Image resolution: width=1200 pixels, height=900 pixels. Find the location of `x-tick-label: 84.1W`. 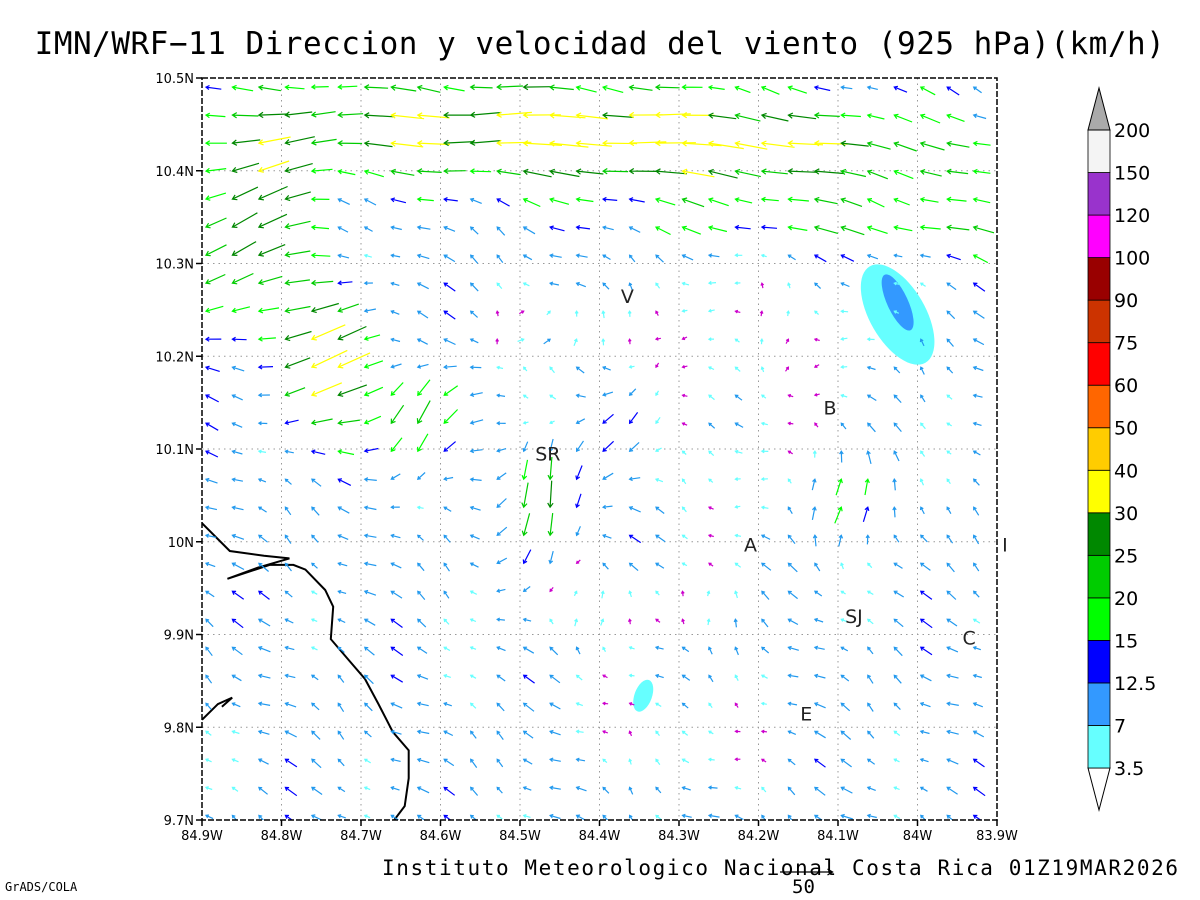

x-tick-label: 84.1W is located at coordinates (838, 836).